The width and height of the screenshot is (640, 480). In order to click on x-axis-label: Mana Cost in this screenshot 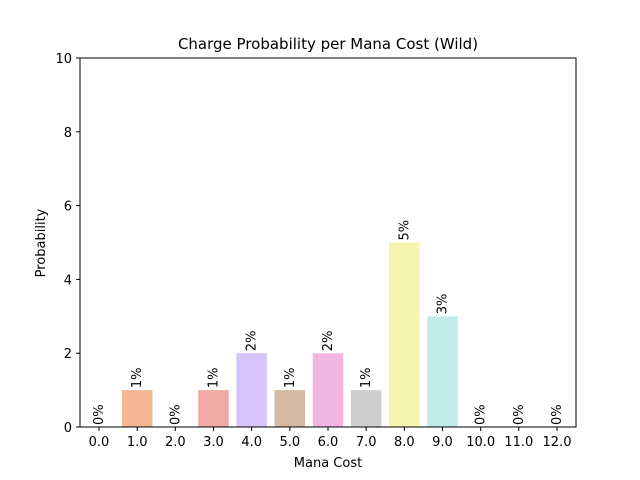, I will do `click(328, 463)`.